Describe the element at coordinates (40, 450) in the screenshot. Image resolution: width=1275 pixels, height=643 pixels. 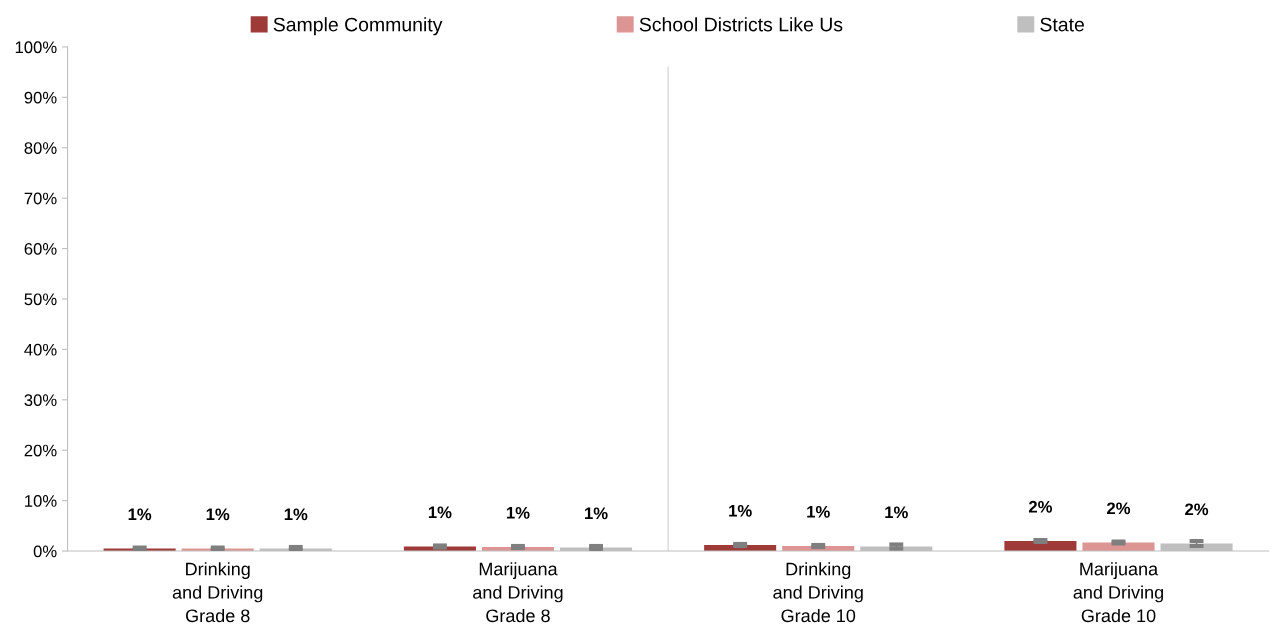
I see `y-tick-label: 20%` at that location.